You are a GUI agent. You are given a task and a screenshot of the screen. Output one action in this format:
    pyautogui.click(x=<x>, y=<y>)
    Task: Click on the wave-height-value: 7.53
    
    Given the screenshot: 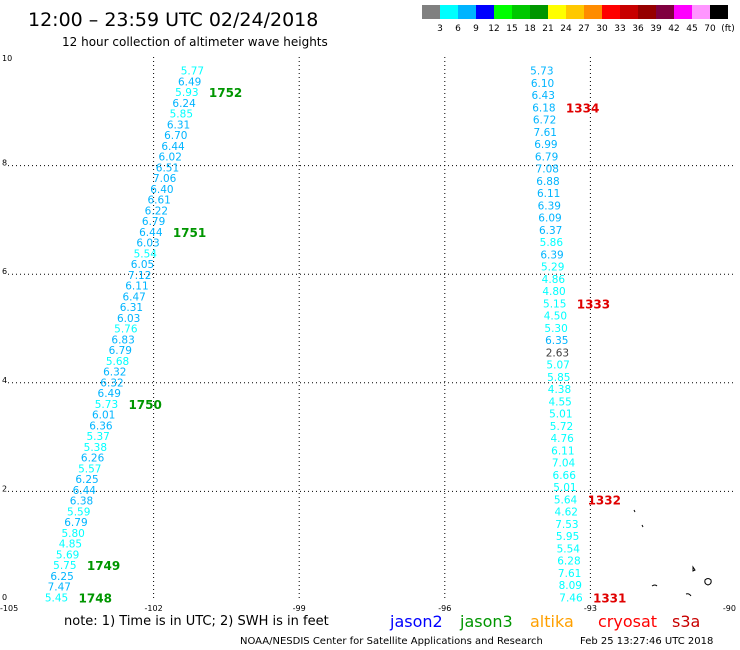 What is the action you would take?
    pyautogui.click(x=566, y=525)
    